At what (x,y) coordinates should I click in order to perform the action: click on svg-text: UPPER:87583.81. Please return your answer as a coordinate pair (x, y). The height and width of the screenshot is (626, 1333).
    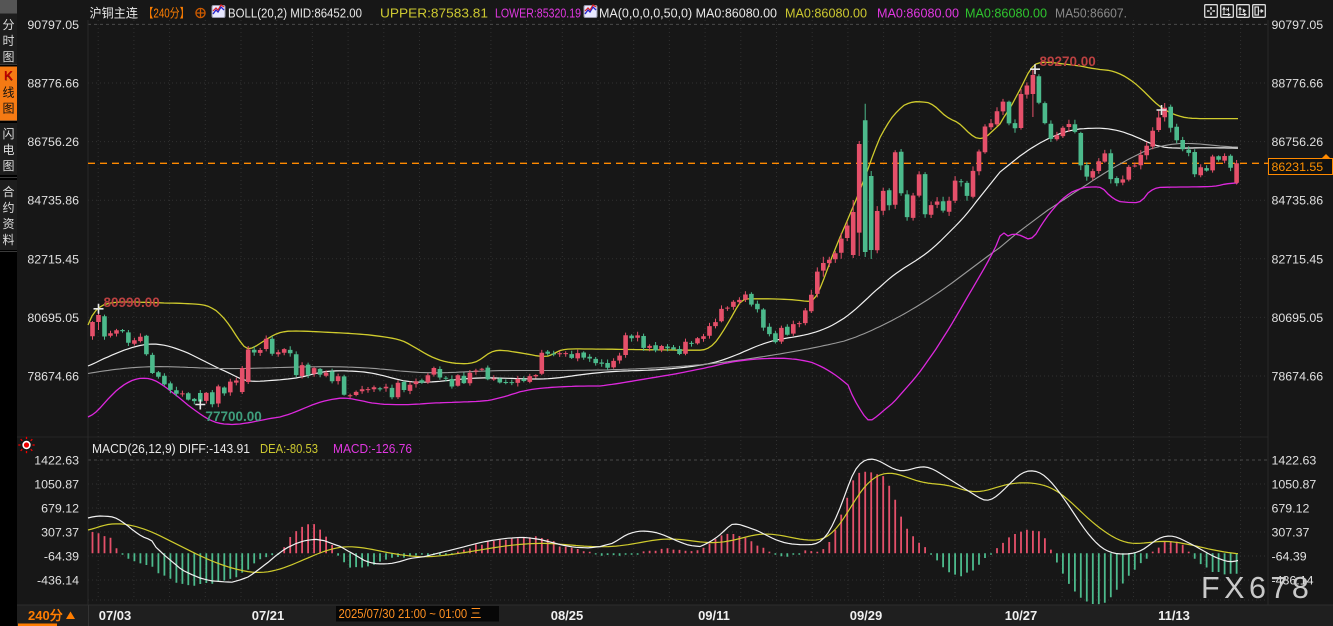
    Looking at the image, I should click on (434, 14).